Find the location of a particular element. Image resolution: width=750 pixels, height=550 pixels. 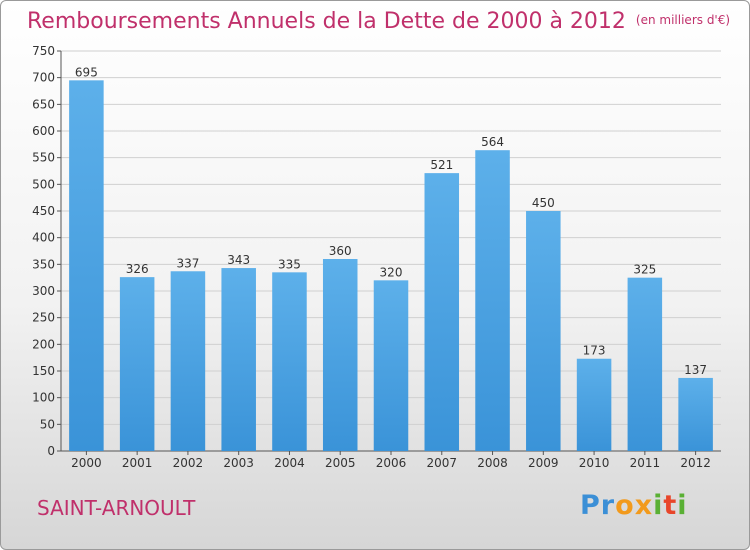

city-name: SAINT-ARNOULT is located at coordinates (116, 508).